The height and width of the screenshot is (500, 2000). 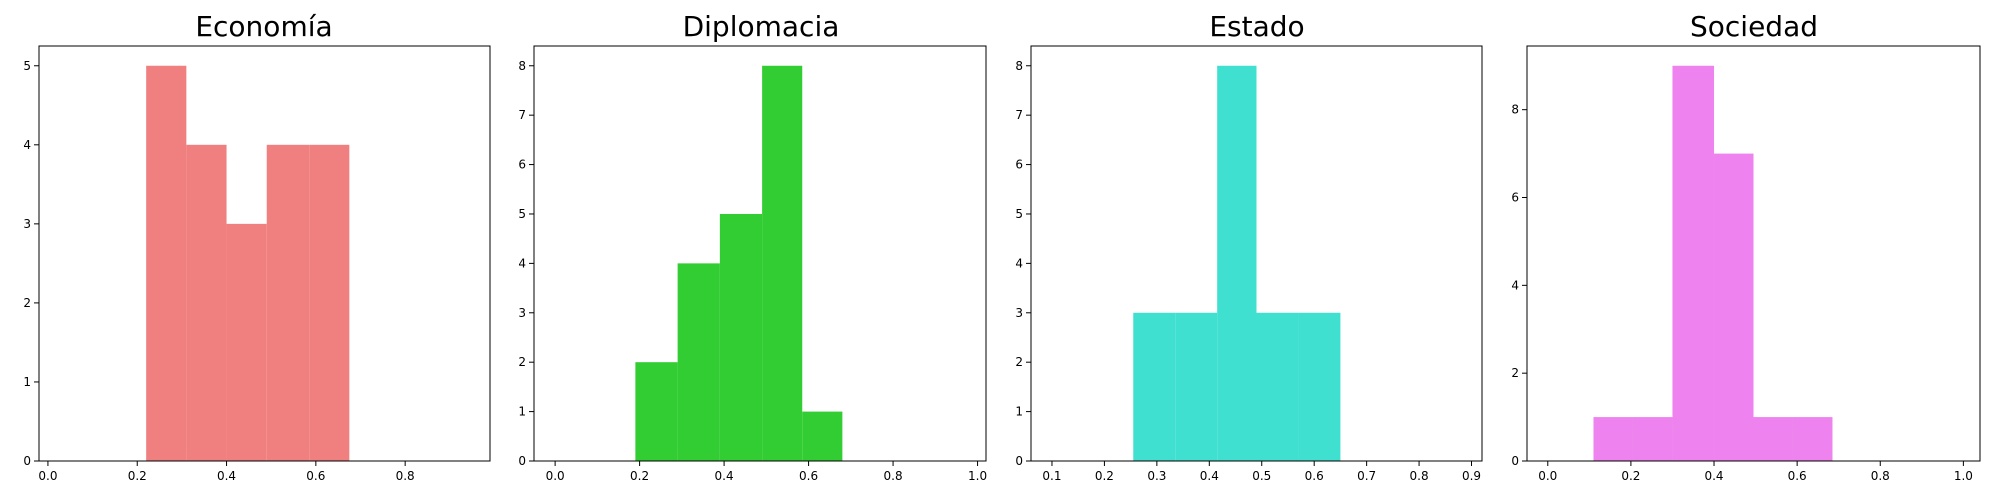 What do you see at coordinates (1261, 476) in the screenshot?
I see `x-tick-label: 0.5` at bounding box center [1261, 476].